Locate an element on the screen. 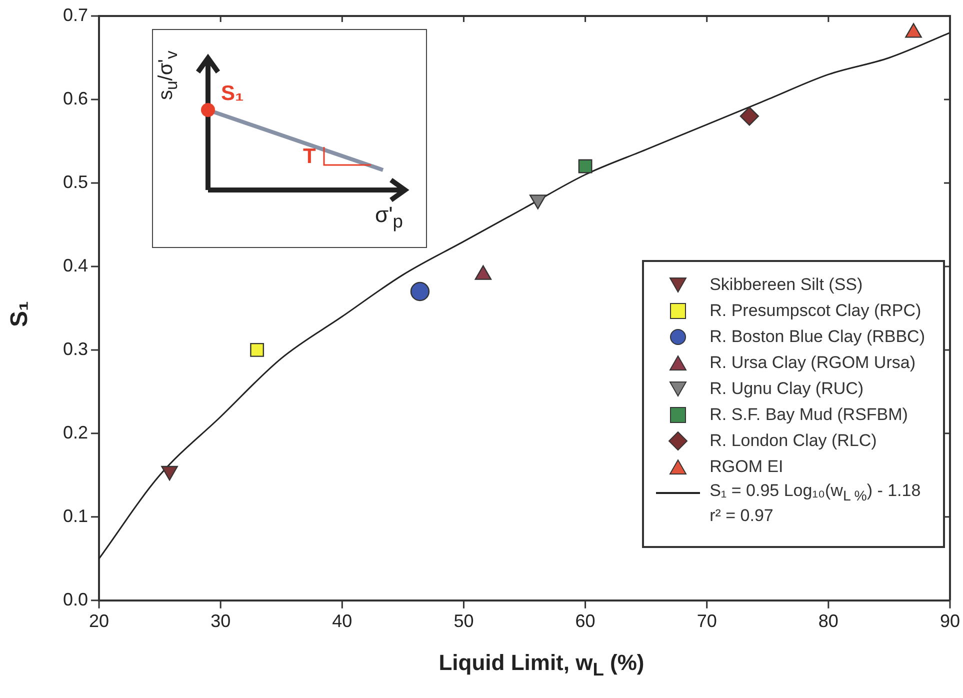 This screenshot has height=698, width=963. x-axis-title: Liquid Limit, w$_{L}$ (%) is located at coordinates (542, 665).